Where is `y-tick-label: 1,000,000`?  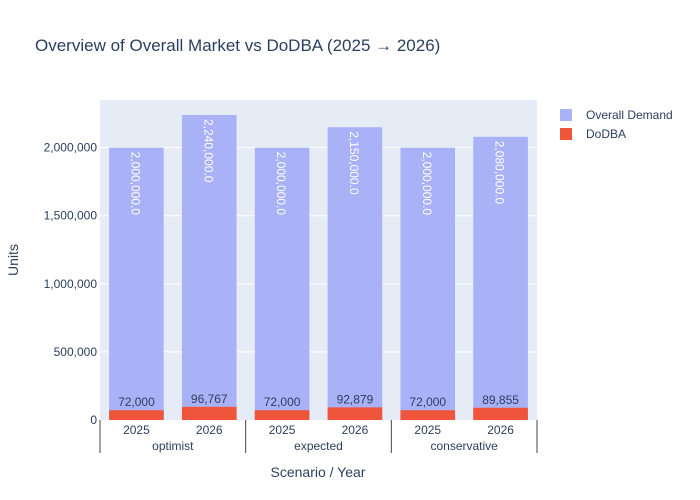 y-tick-label: 1,000,000 is located at coordinates (71, 284).